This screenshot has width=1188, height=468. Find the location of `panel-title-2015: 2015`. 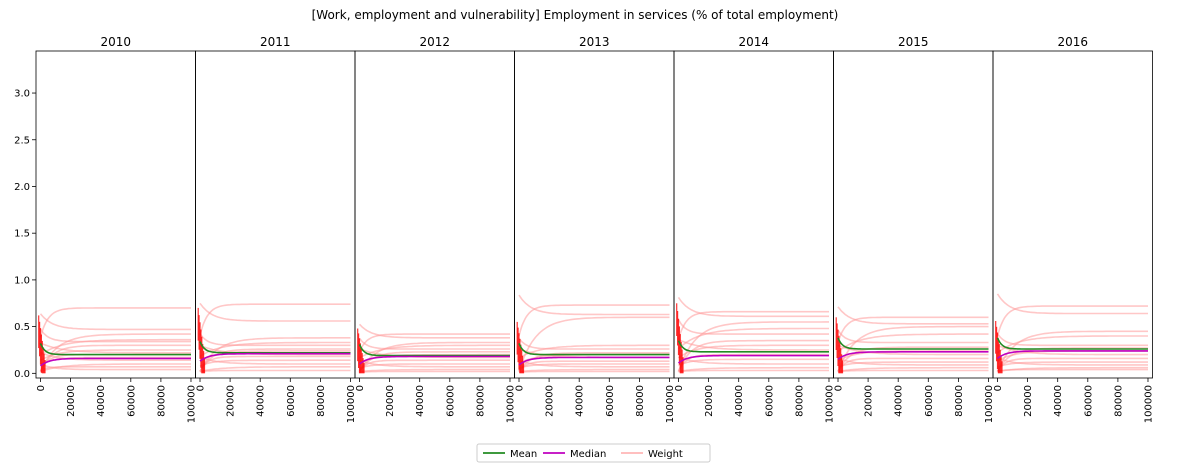

panel-title-2015: 2015 is located at coordinates (913, 42).